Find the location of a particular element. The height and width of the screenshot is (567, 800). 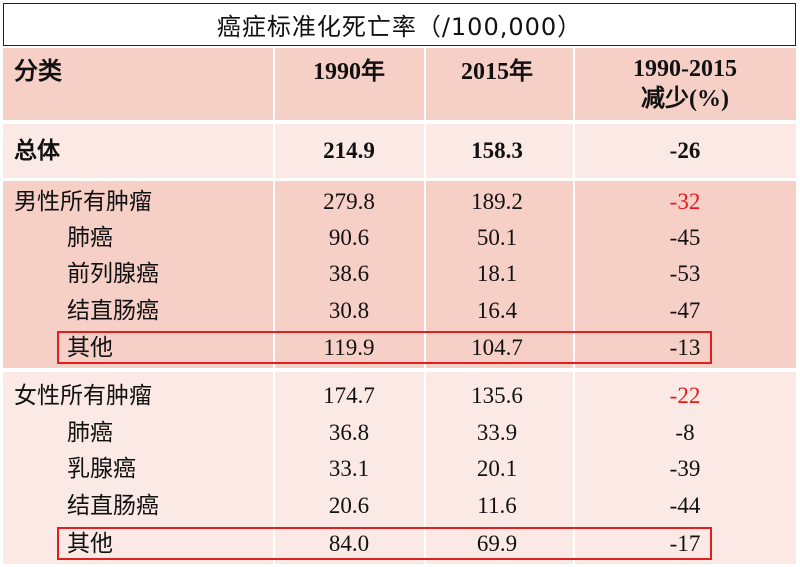

row-label: 前列腺癌 is located at coordinates (113, 273).